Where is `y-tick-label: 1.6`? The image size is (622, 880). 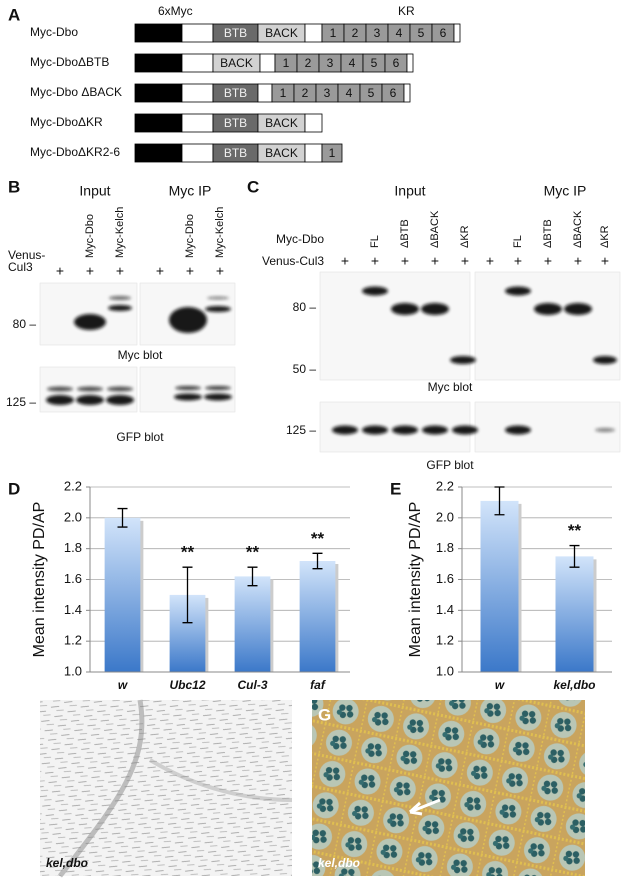 y-tick-label: 1.6 is located at coordinates (73, 578).